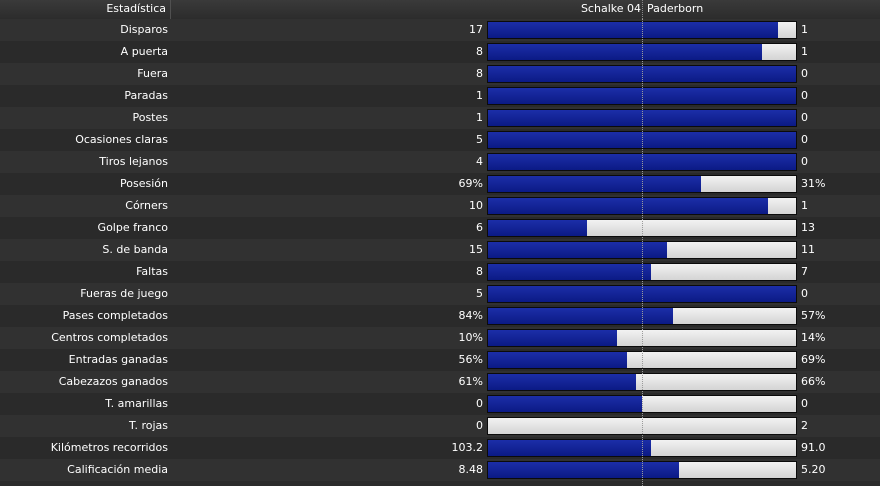 The image size is (880, 486). Describe the element at coordinates (136, 403) in the screenshot. I see `stat-label: T. amarillas` at that location.